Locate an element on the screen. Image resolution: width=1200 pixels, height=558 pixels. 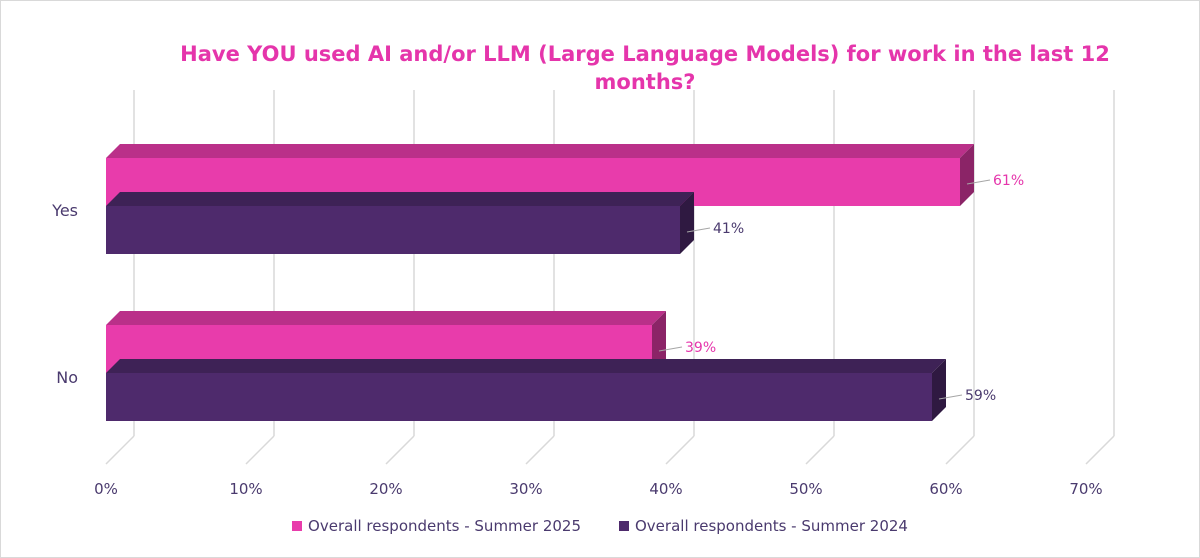
x-tick-label-3: 30% is located at coordinates (525, 489).